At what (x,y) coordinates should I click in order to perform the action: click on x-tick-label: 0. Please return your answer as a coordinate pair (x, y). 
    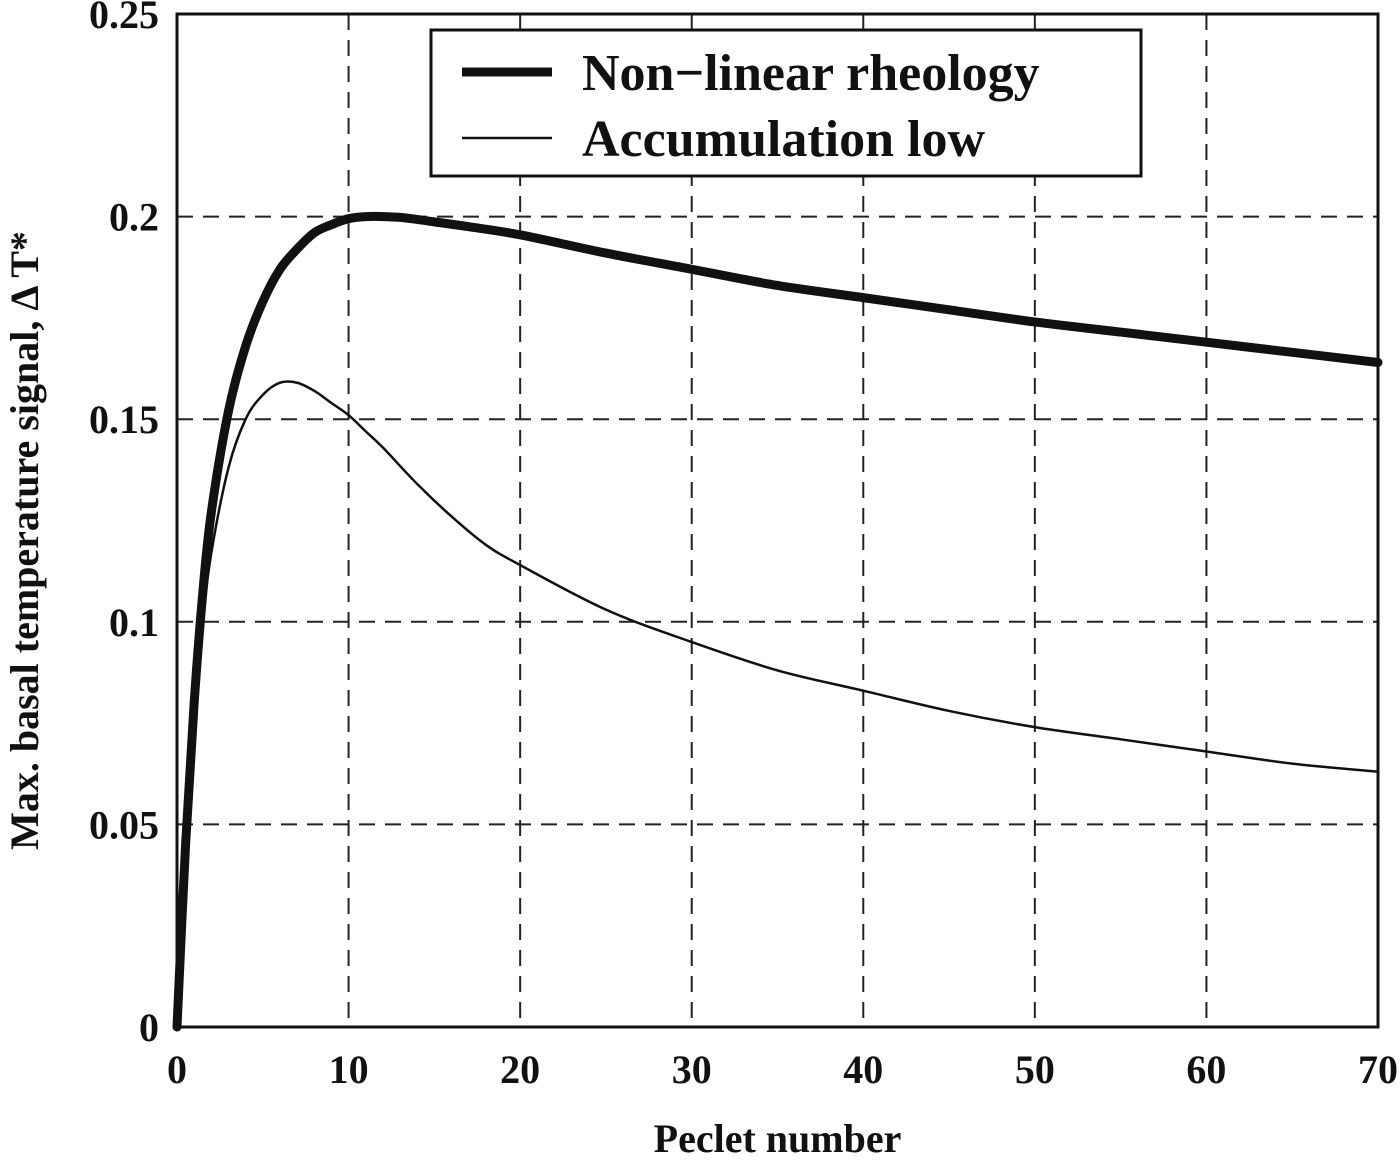
    Looking at the image, I should click on (177, 1069).